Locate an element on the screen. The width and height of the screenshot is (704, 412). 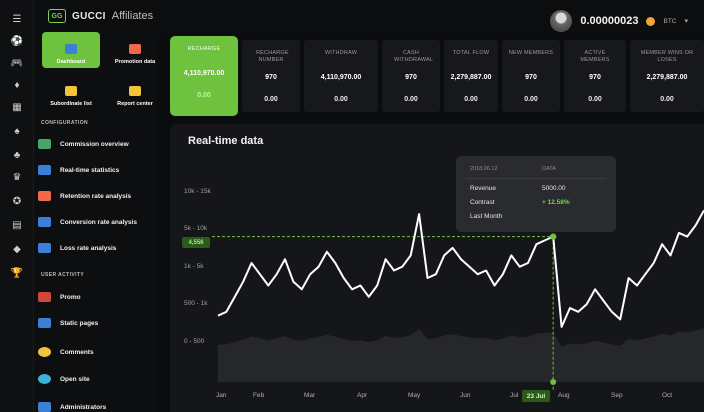
section-title-user-activity: USER ACTIVITY is located at coordinates (63, 275).